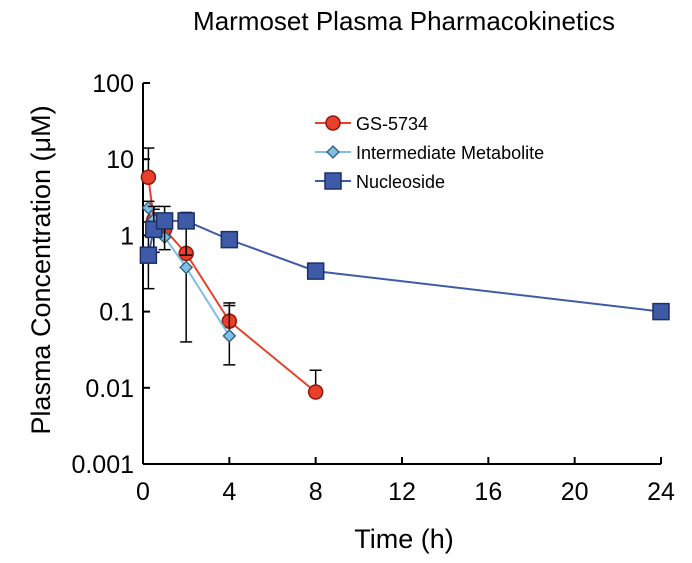 This screenshot has height=563, width=692. Describe the element at coordinates (392, 124) in the screenshot. I see `legend-label: GS-5734` at that location.